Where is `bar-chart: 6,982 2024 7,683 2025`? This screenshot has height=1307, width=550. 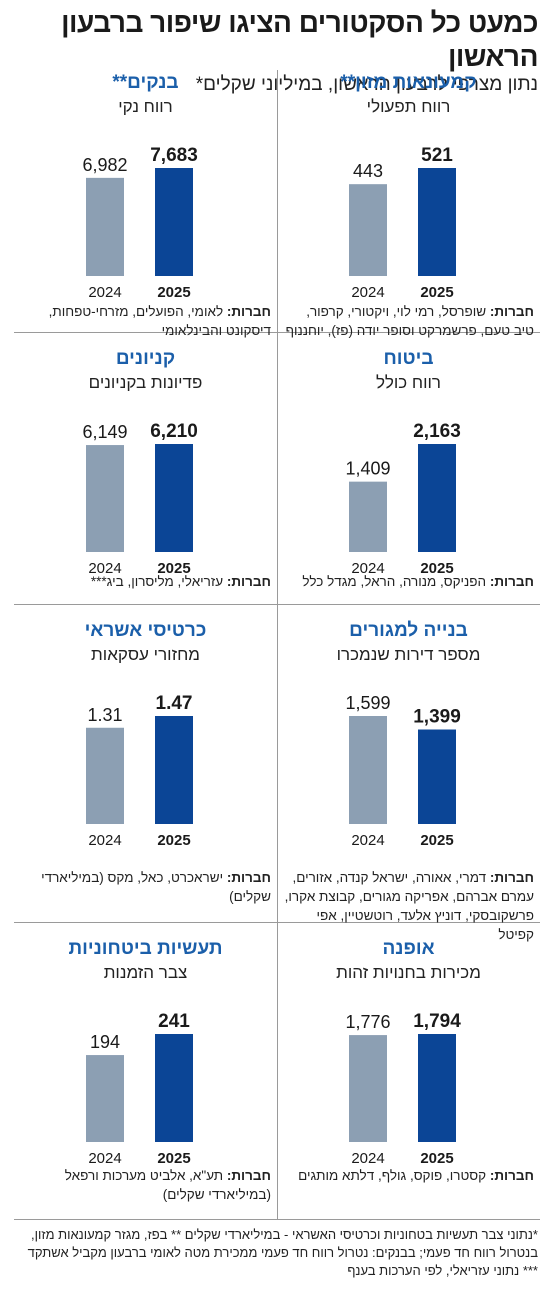 bar-chart: 6,982 2024 7,683 2025 is located at coordinates (145, 224).